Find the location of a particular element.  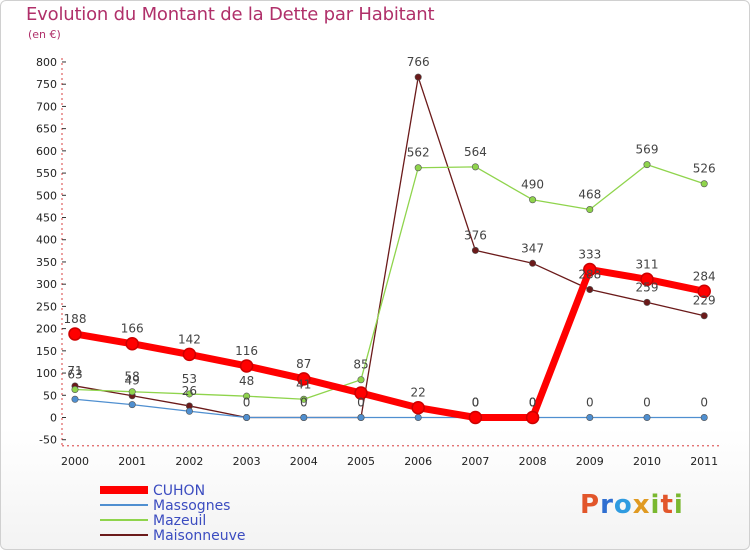

y-tick-label: 50 is located at coordinates (50, 395).